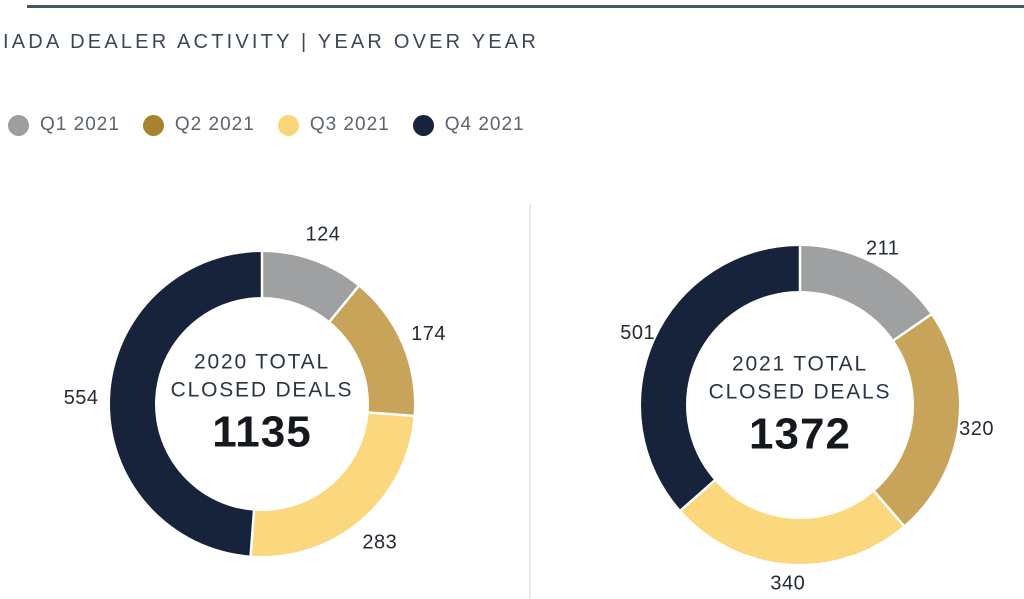 The image size is (1024, 599). What do you see at coordinates (484, 124) in the screenshot?
I see `legend-label-q4: Q4 2021` at bounding box center [484, 124].